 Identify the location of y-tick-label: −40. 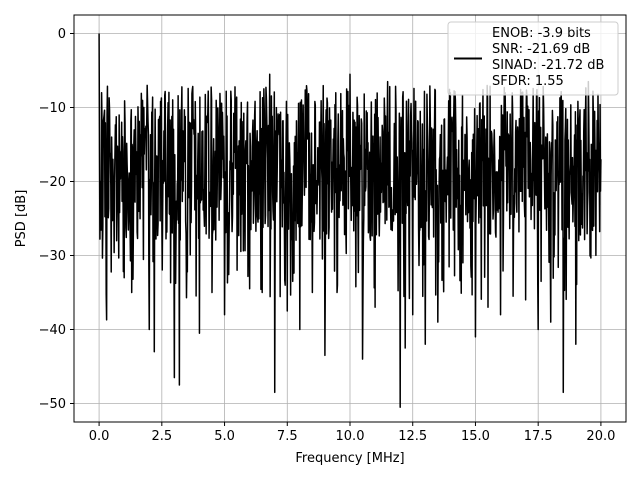
(52, 330).